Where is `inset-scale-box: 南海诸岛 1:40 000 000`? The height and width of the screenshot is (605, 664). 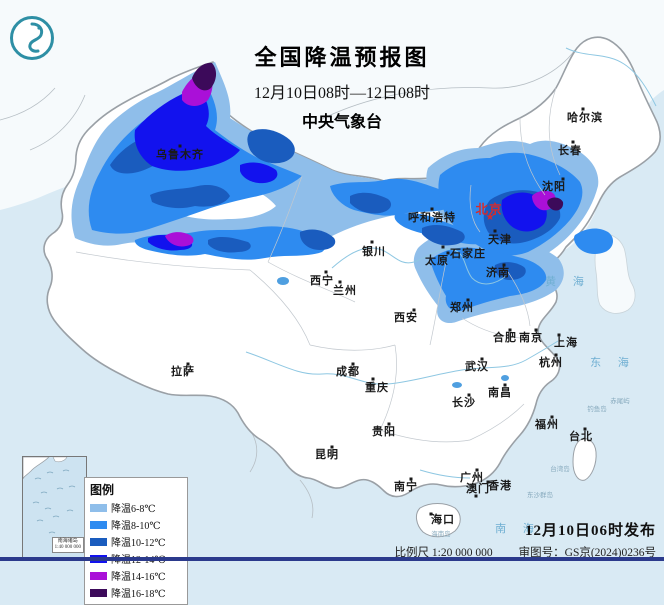
inset-scale-box: 南海诸岛 1:40 000 000 is located at coordinates (67, 545).